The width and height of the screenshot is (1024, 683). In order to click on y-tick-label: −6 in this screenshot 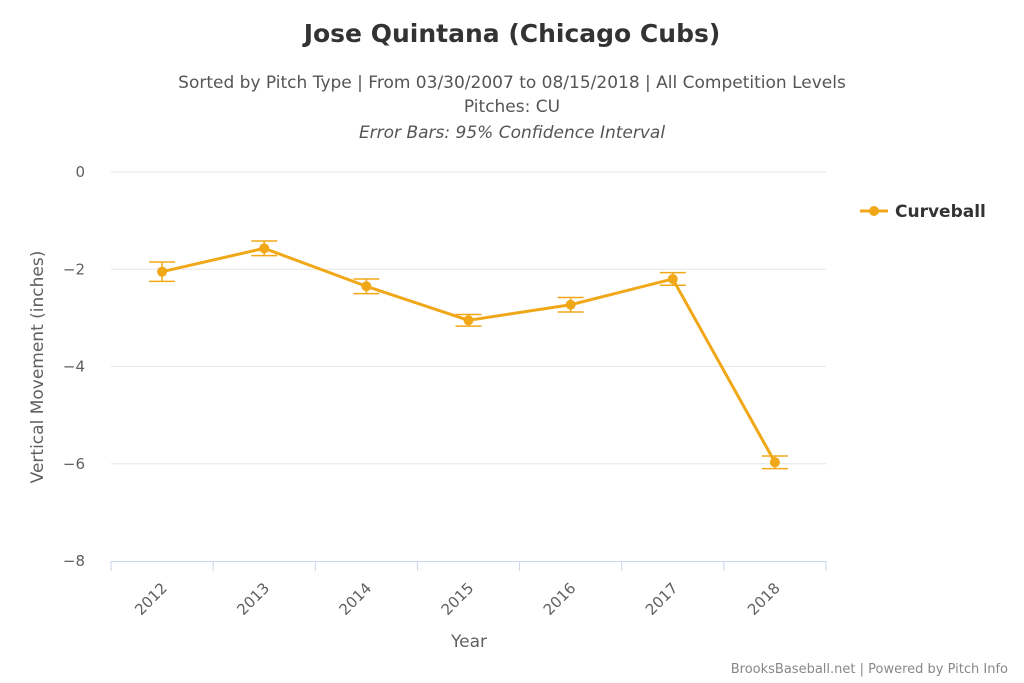, I will do `click(74, 464)`.